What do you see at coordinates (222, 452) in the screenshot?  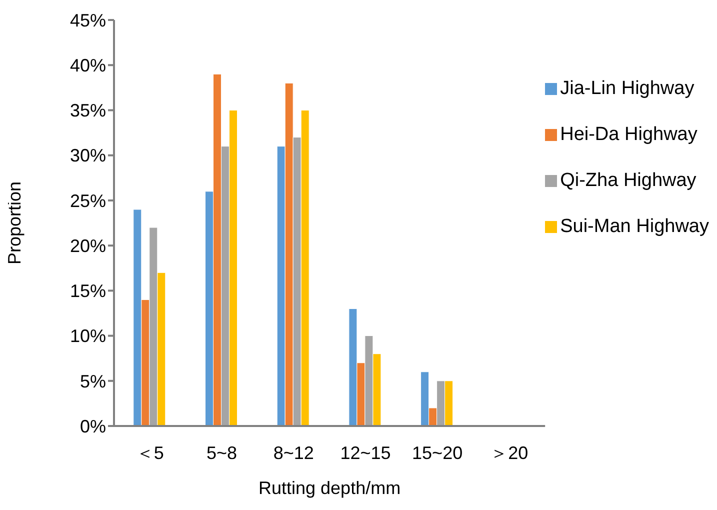 I see `x-tick-label: 5~8` at bounding box center [222, 452].